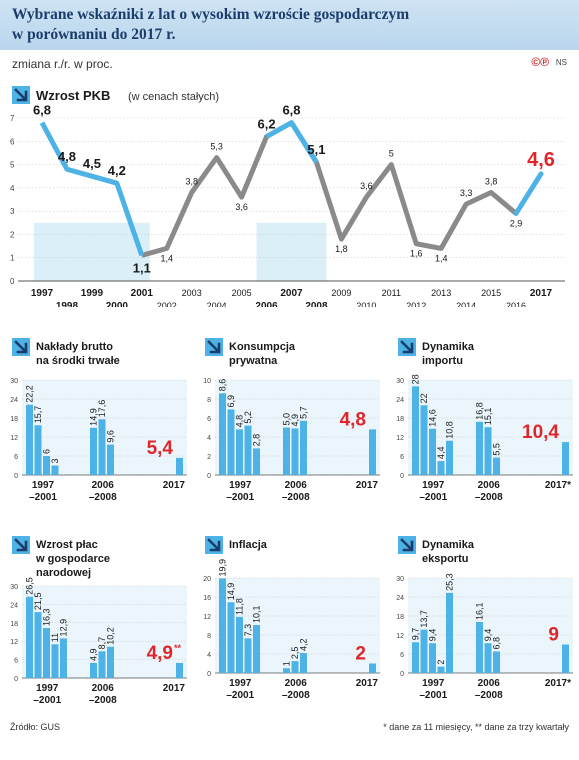  I want to click on gdp-year-label: 2011, so click(391, 293).